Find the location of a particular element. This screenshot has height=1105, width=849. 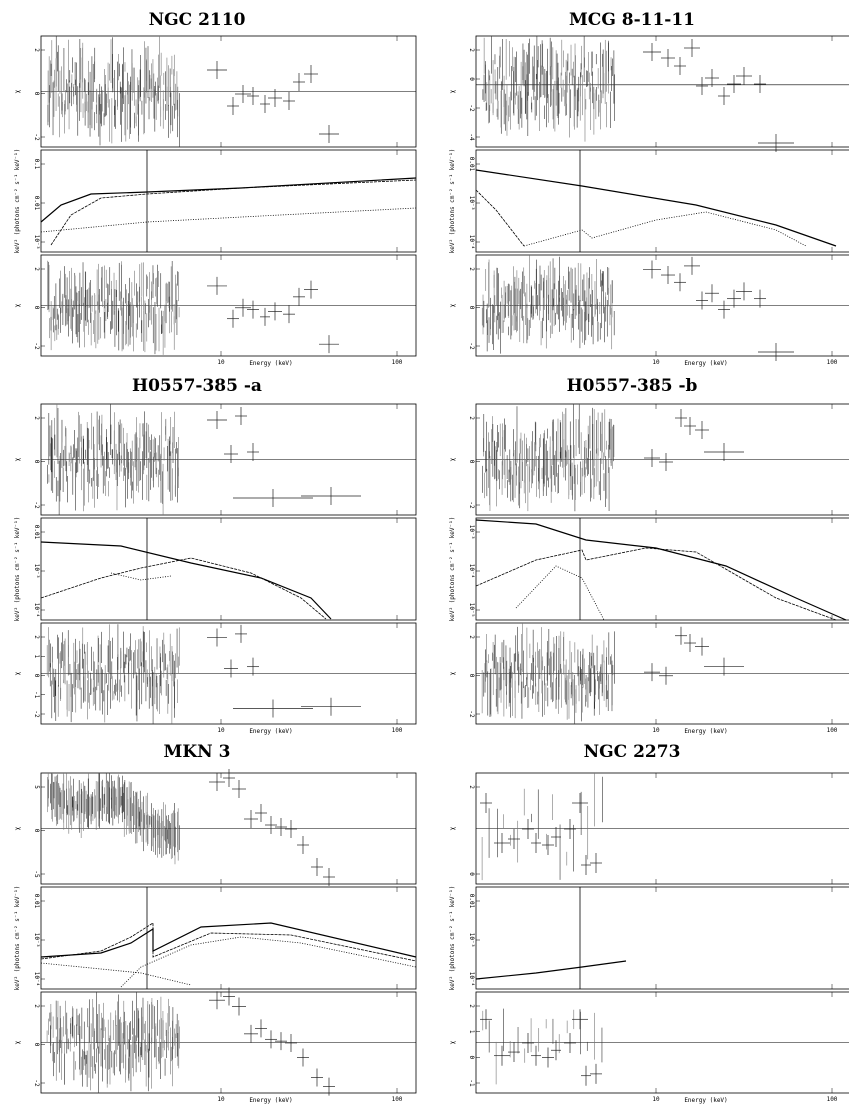

panel-title-h0557b: H0557-385 -b is located at coordinates (632, 386).